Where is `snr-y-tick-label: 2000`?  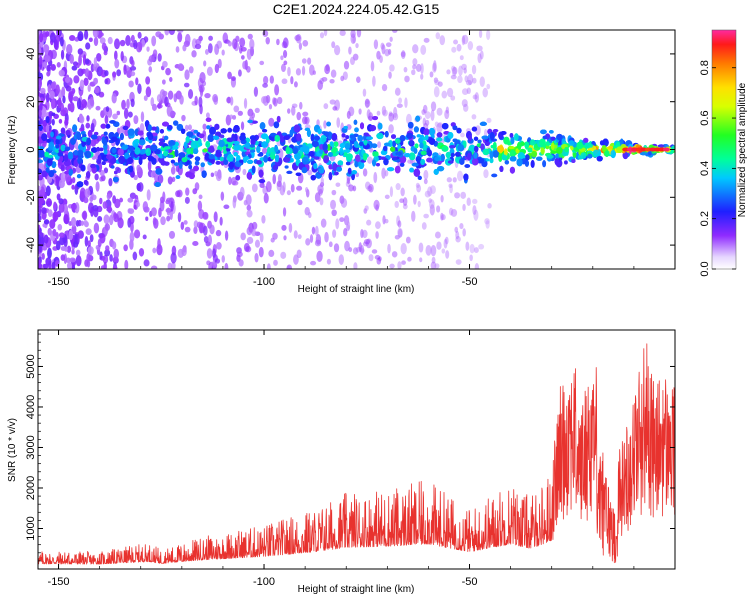
snr-y-tick-label: 2000 is located at coordinates (31, 488).